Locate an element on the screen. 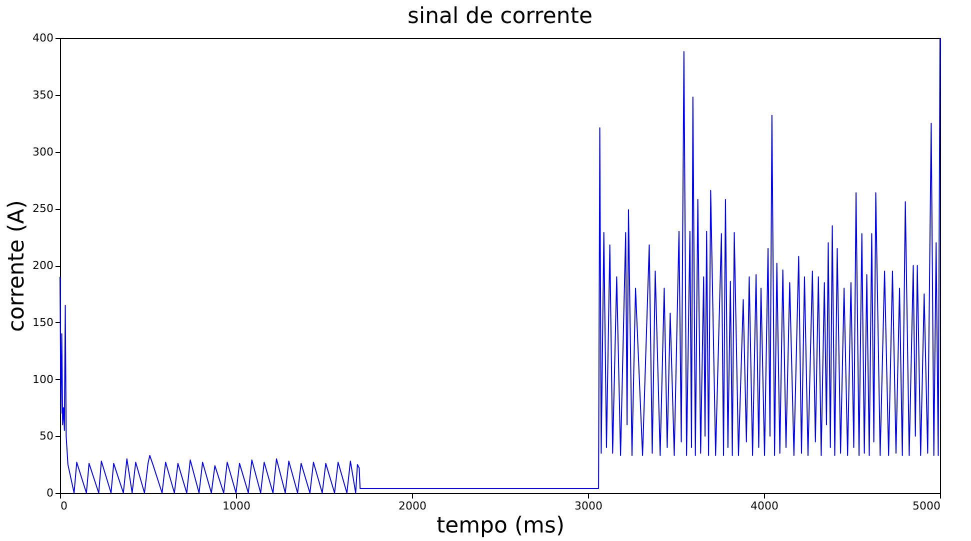  x-tick-label: 3000 is located at coordinates (588, 506).